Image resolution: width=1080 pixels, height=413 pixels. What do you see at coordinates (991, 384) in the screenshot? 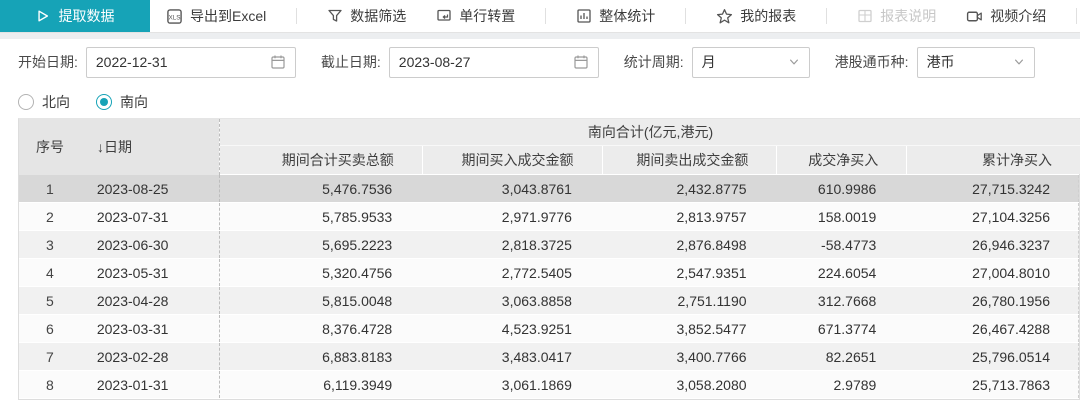
I see `row-value: 25,713.7863` at bounding box center [991, 384].